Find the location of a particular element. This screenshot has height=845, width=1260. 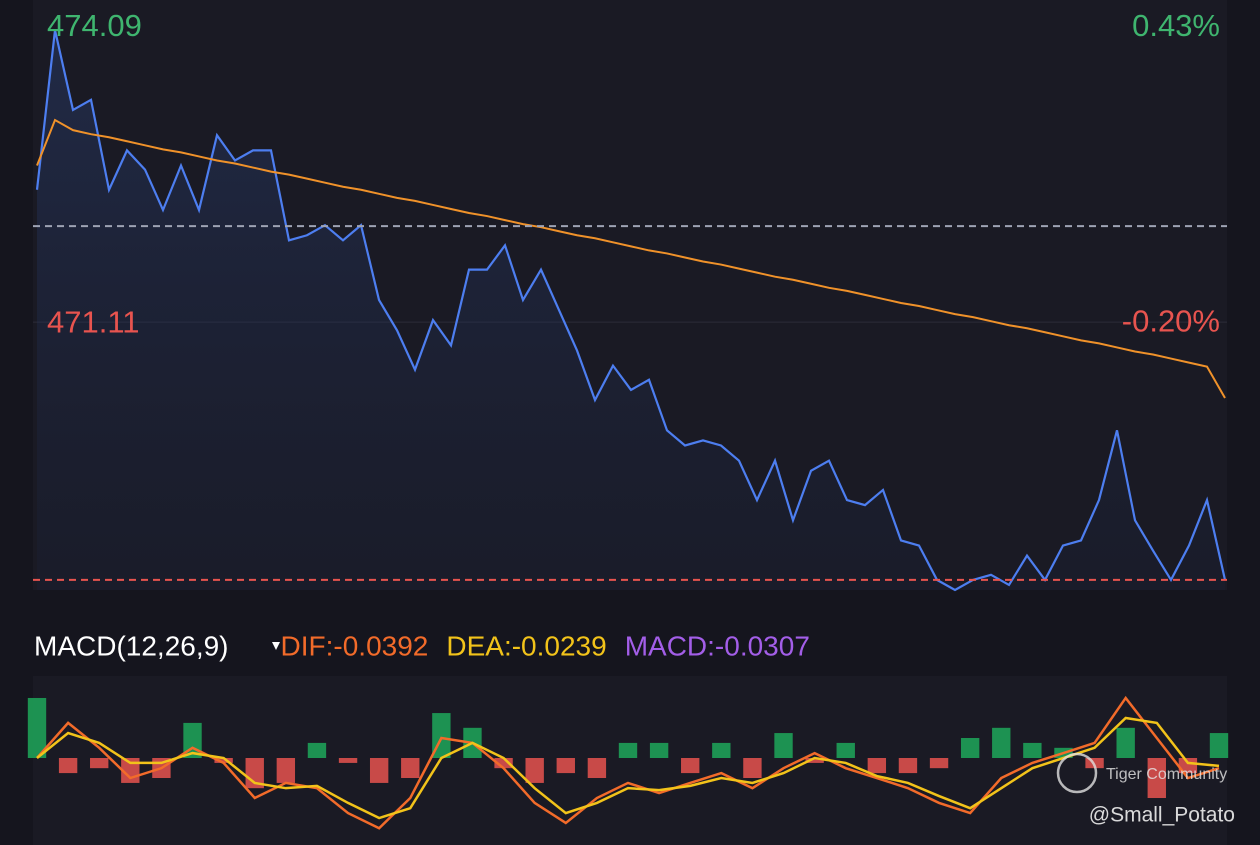

macd-header: DIF:-0.0392 is located at coordinates (355, 645).